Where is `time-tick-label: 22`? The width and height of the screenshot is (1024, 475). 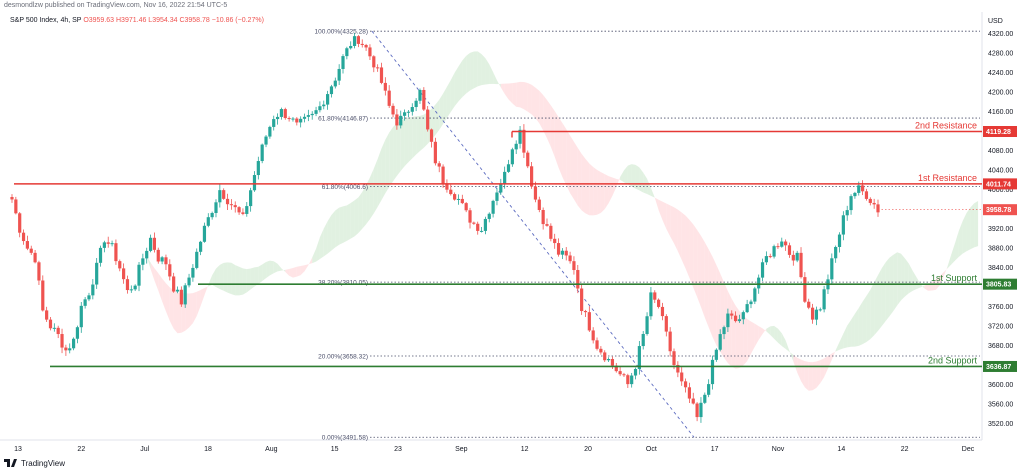 time-tick-label: 22 is located at coordinates (905, 449).